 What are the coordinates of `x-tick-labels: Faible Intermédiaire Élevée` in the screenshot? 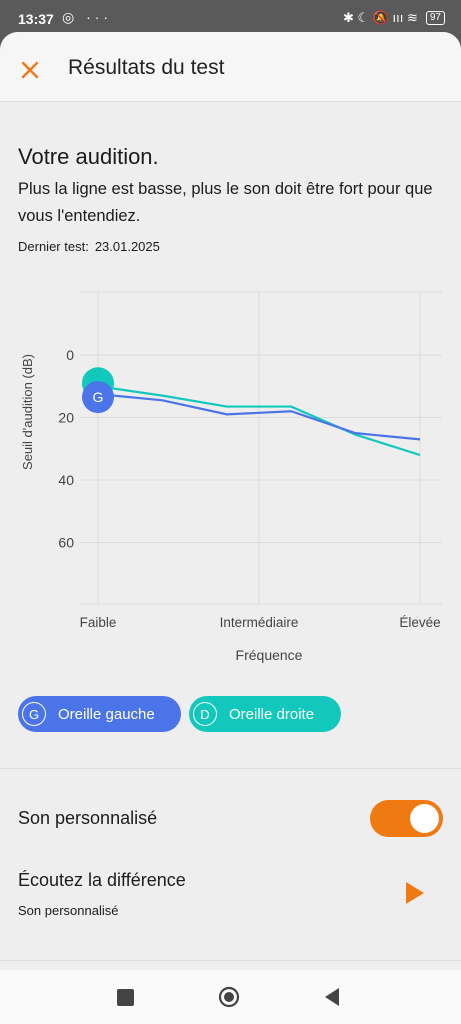 It's located at (260, 622).